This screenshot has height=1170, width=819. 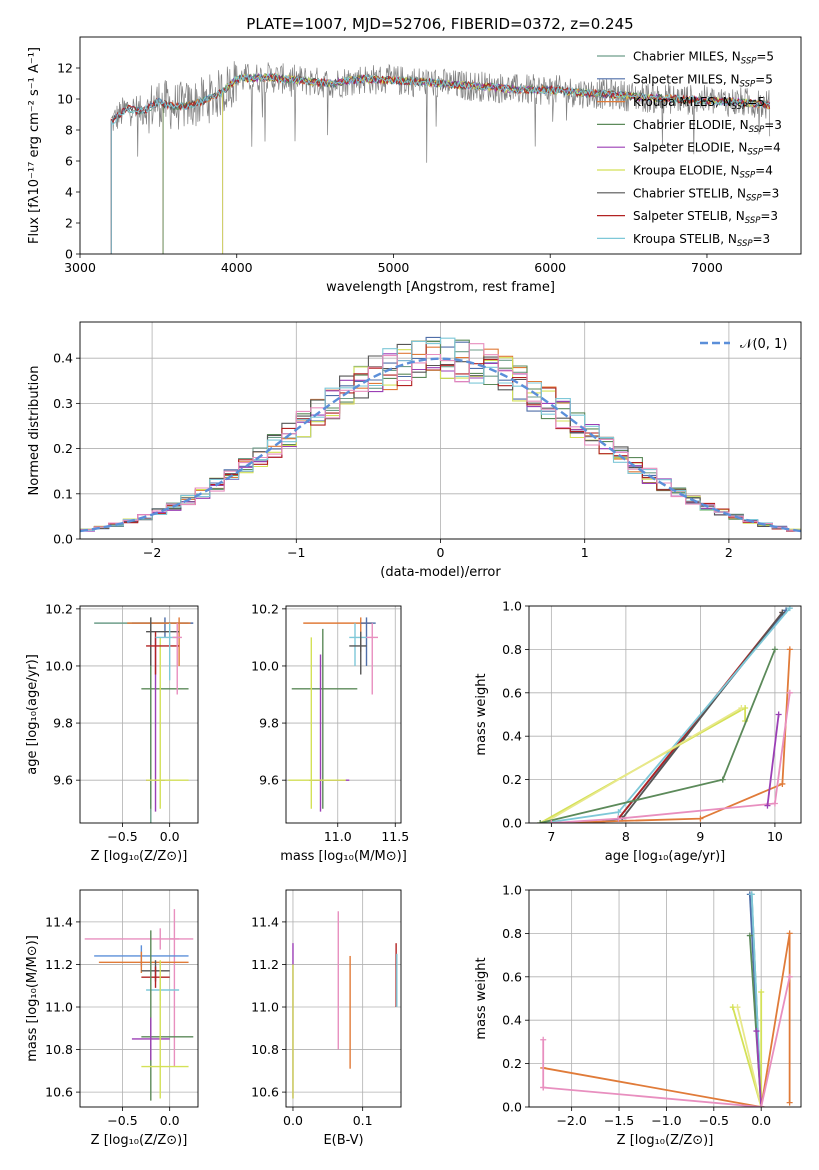 What do you see at coordinates (707, 267) in the screenshot?
I see `x-tick-label: 7000` at bounding box center [707, 267].